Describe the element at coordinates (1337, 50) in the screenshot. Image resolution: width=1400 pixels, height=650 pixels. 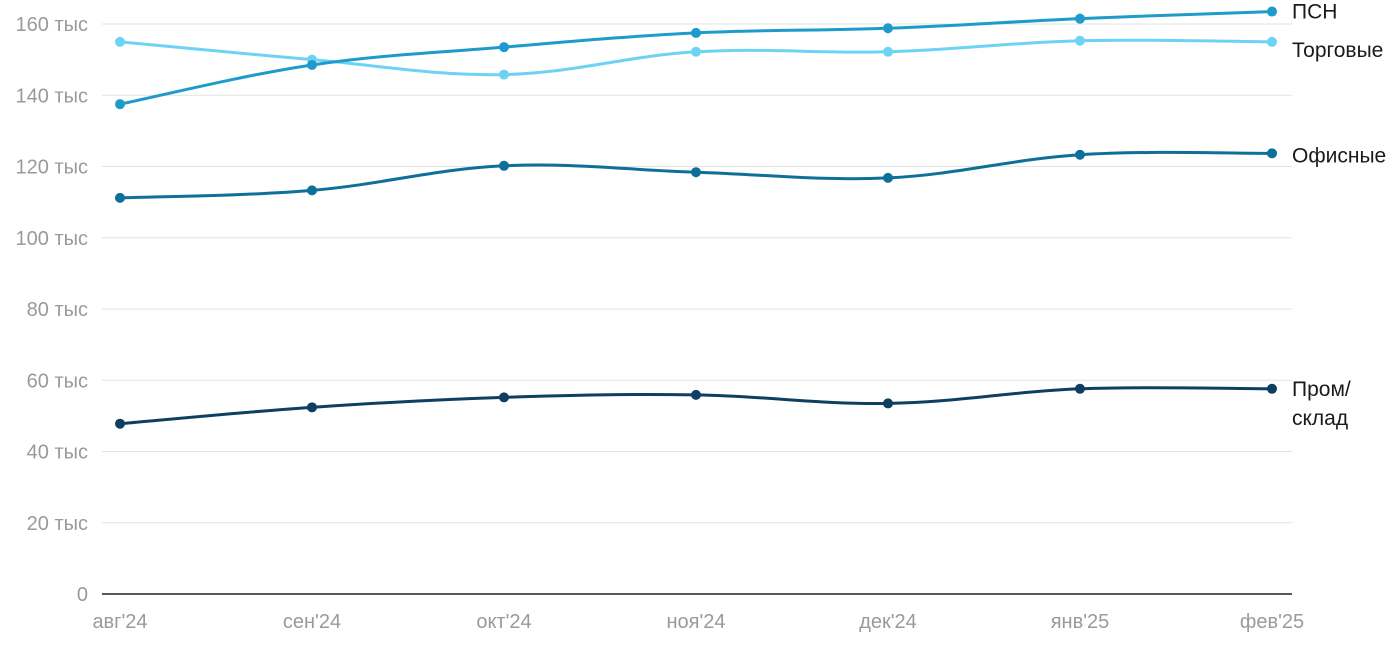
I see `series-label: Торговые` at that location.